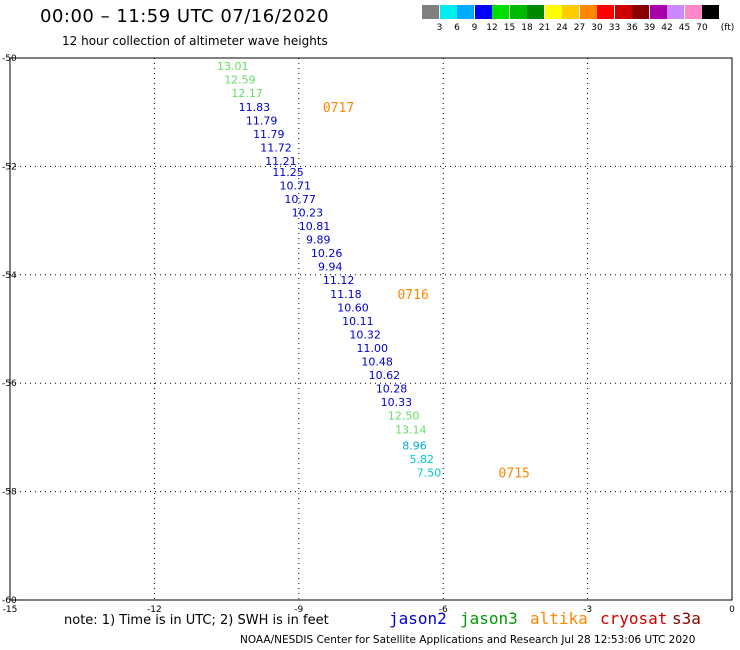  Describe the element at coordinates (474, 28) in the screenshot. I see `legend-label: 9` at that location.